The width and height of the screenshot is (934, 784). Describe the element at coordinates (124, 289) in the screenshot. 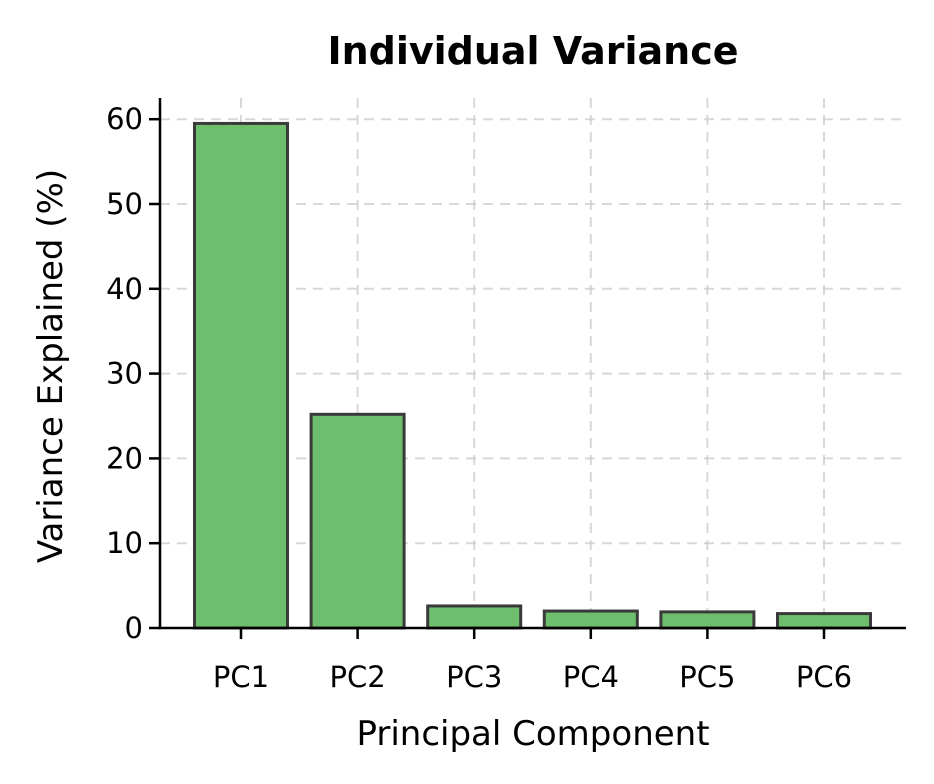

I see `y-tick-label: 40` at that location.